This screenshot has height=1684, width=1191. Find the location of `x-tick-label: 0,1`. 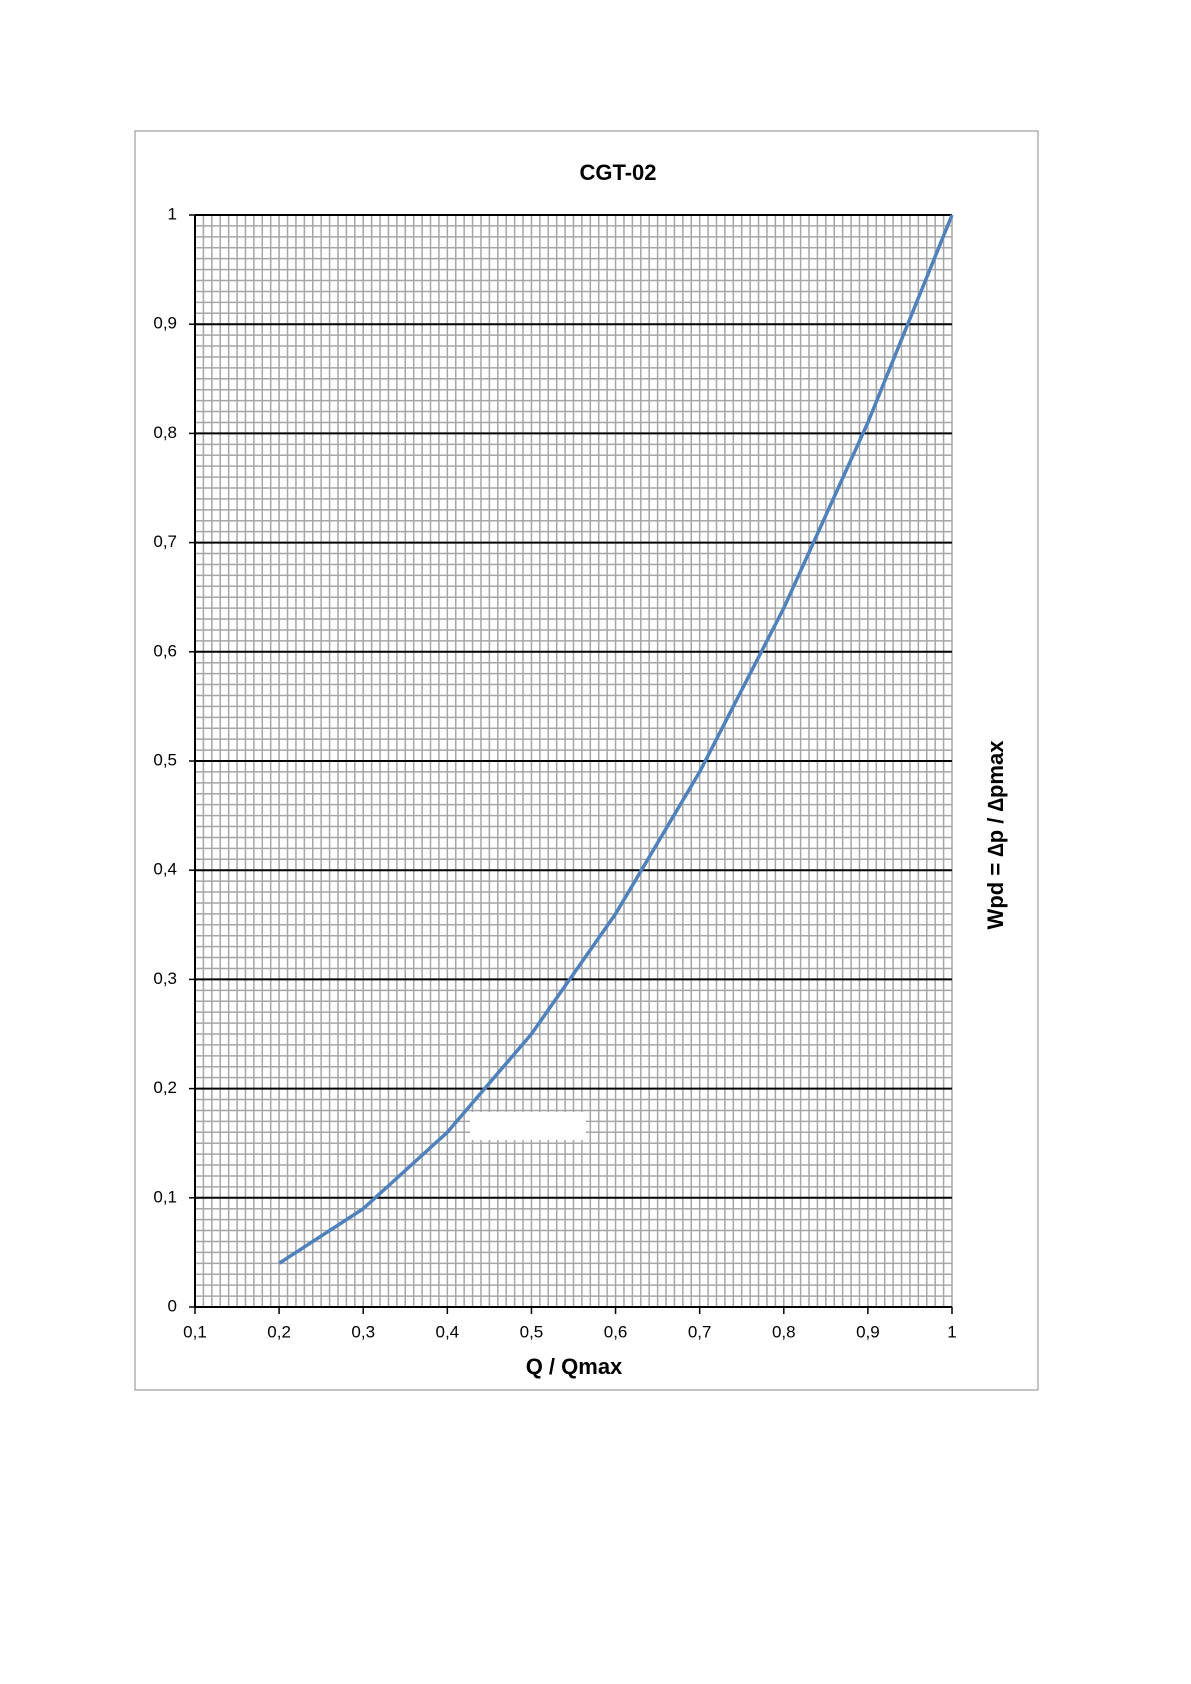

x-tick-label: 0,1 is located at coordinates (195, 1331).